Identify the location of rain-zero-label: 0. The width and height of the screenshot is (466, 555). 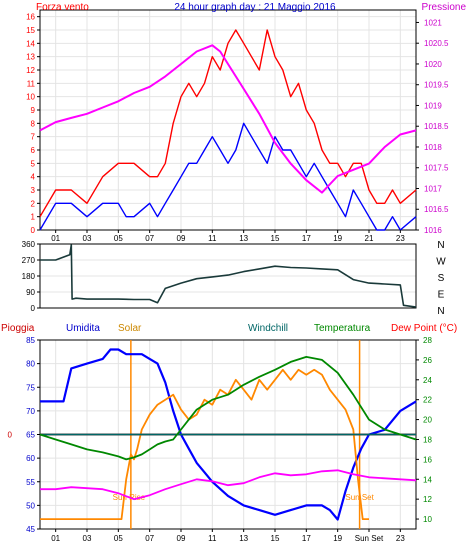
(10, 435).